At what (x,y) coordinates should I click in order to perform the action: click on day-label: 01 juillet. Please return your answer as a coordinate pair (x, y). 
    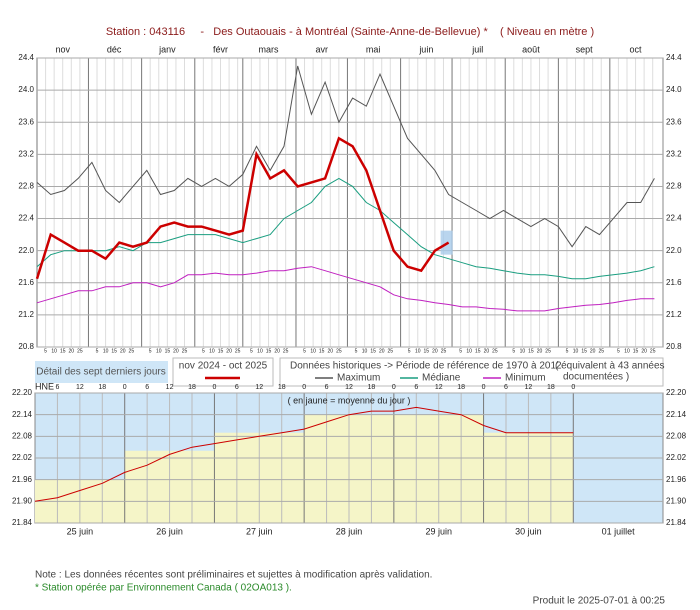
    Looking at the image, I should click on (619, 531).